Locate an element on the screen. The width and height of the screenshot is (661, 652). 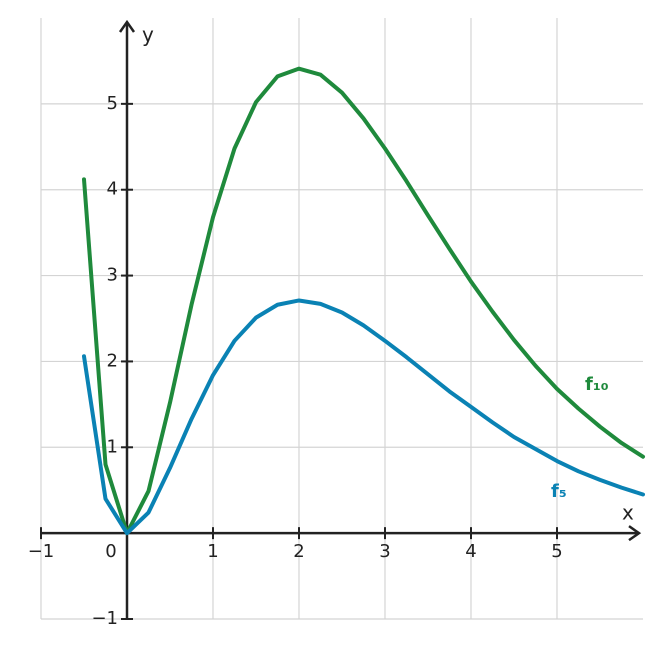
y-tick-label: 2 is located at coordinates (112, 360).